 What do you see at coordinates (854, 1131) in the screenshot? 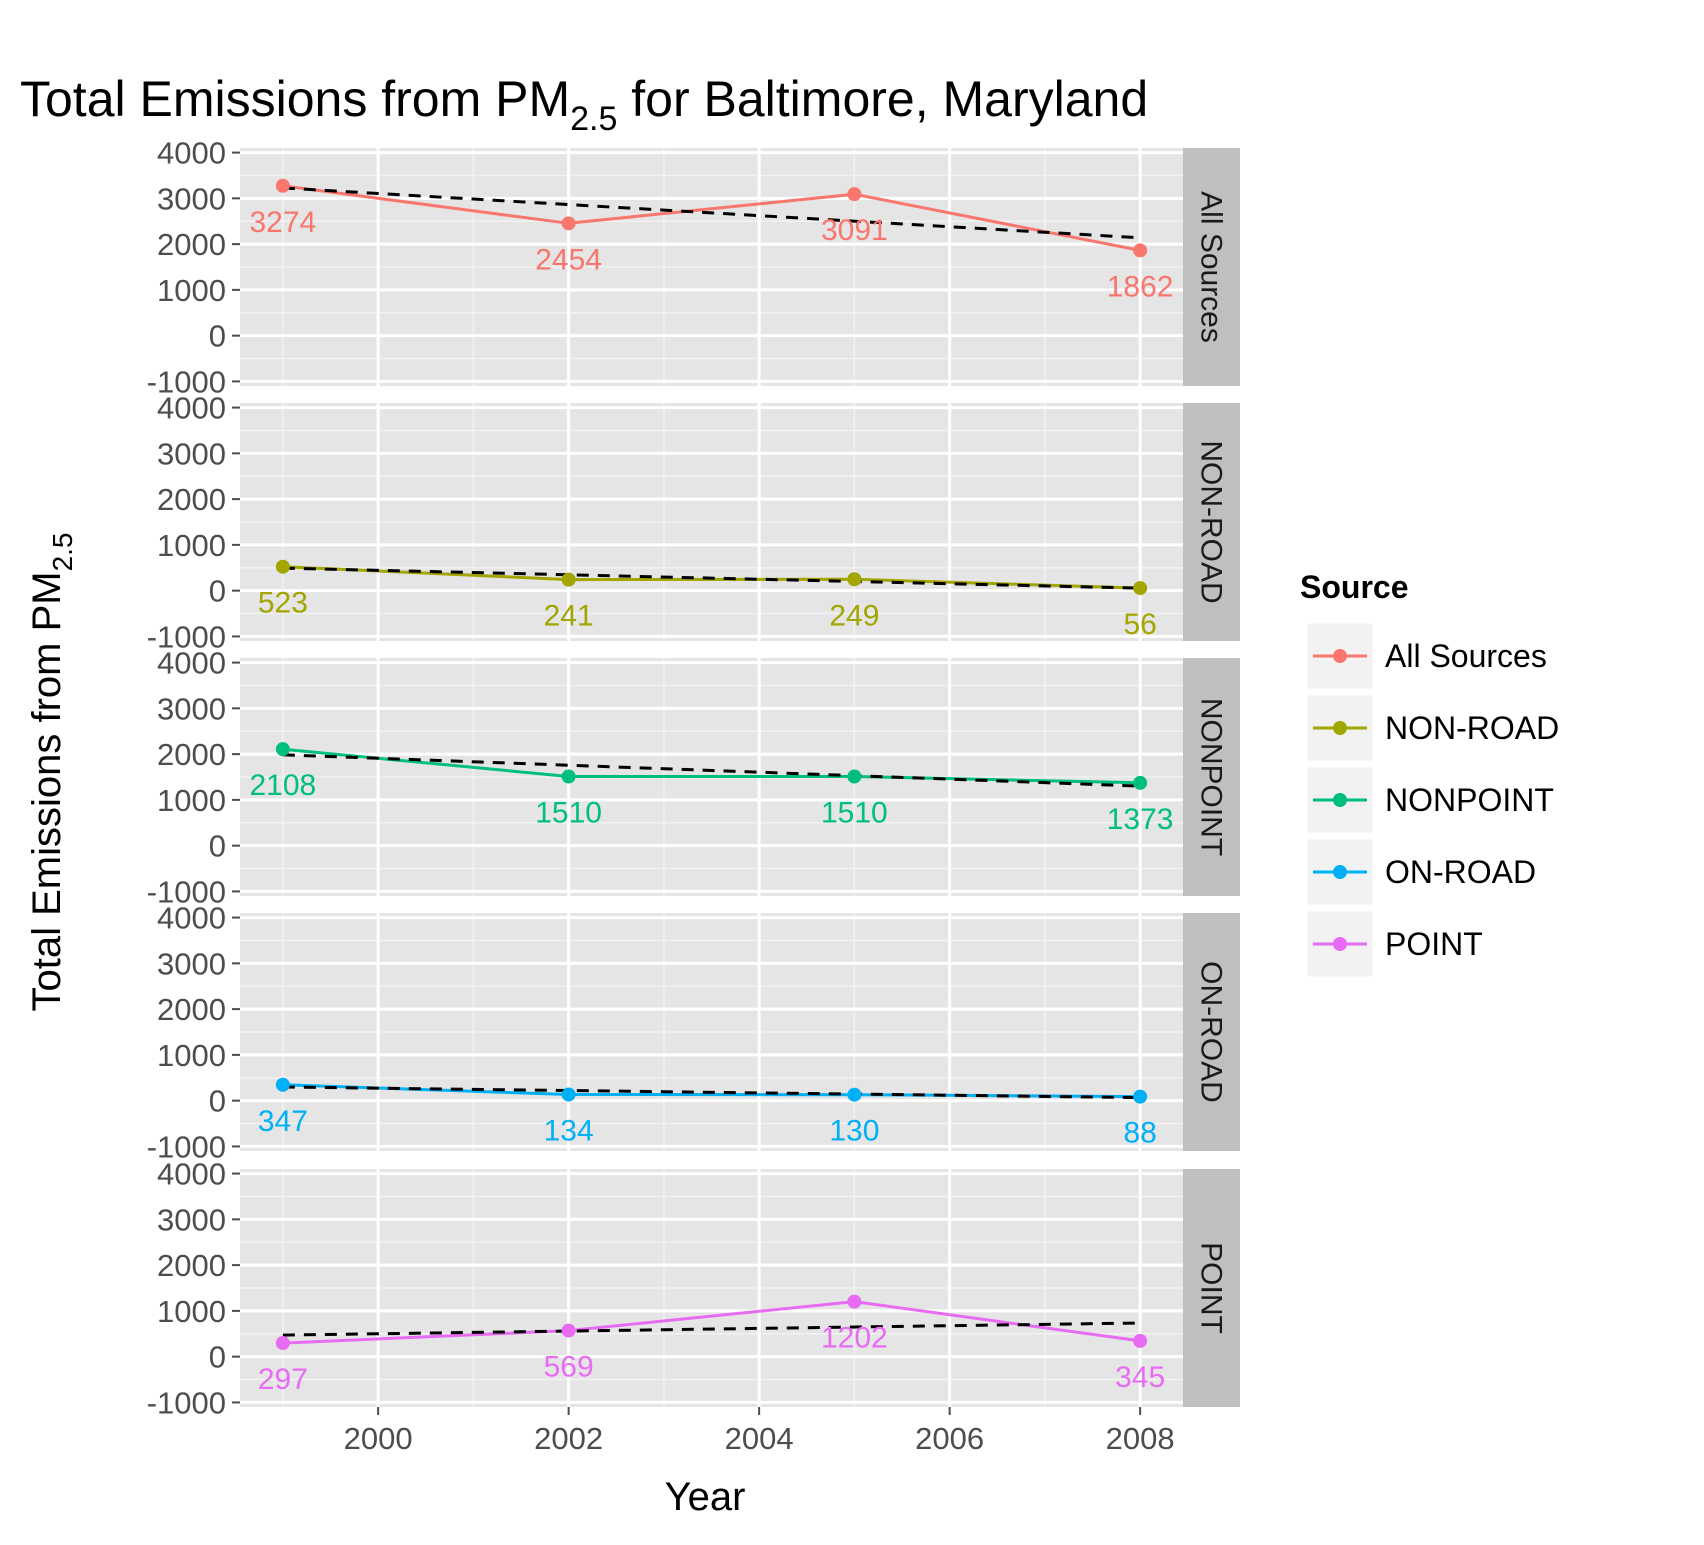
I see `data-label: 130` at bounding box center [854, 1131].